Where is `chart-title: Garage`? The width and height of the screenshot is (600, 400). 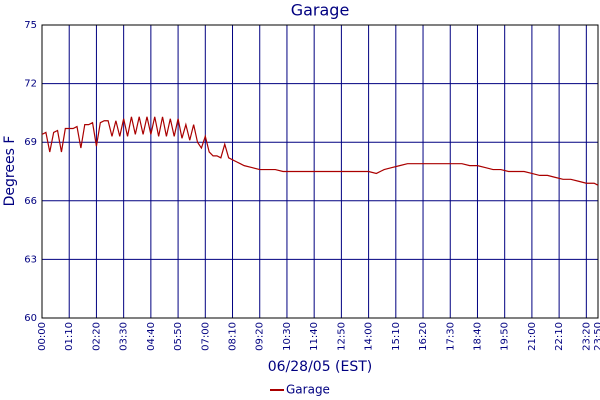 chart-title: Garage is located at coordinates (320, 10).